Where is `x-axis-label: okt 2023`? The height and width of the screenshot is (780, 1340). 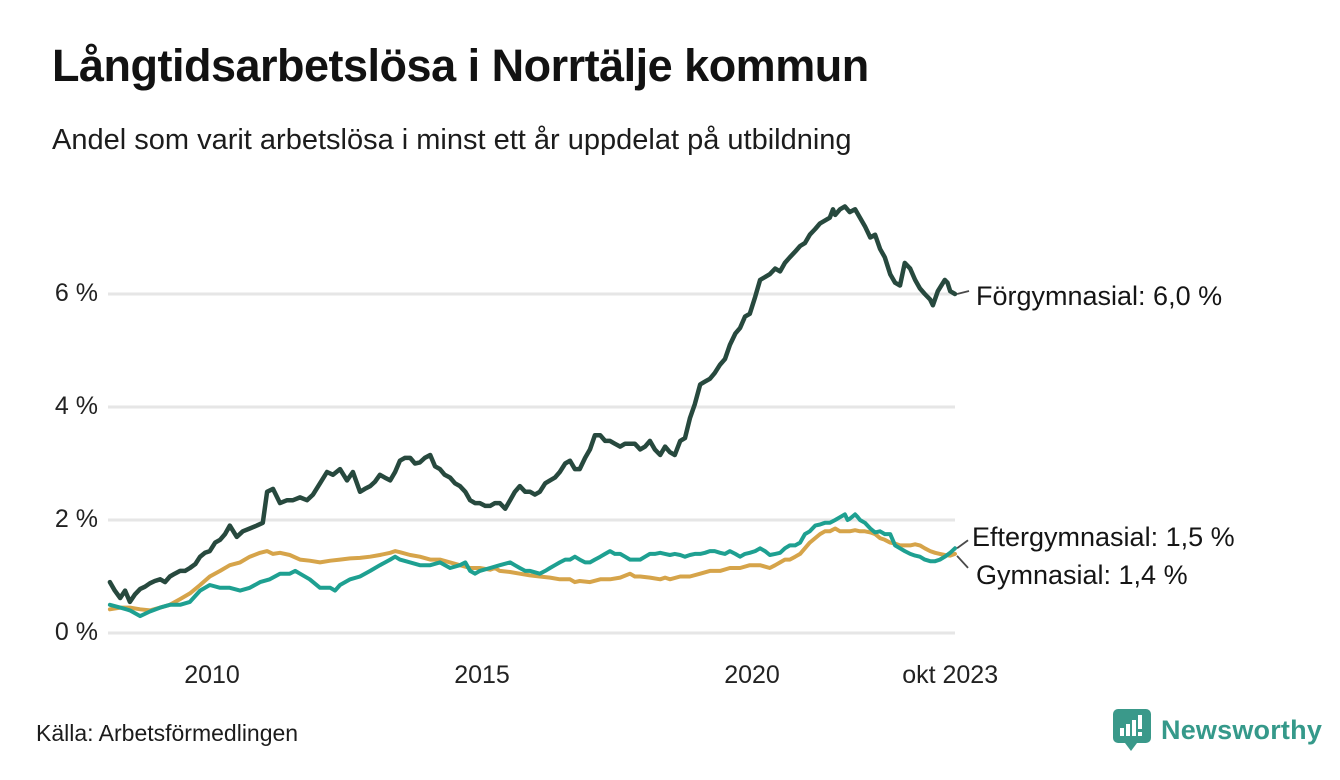 x-axis-label: okt 2023 is located at coordinates (950, 675).